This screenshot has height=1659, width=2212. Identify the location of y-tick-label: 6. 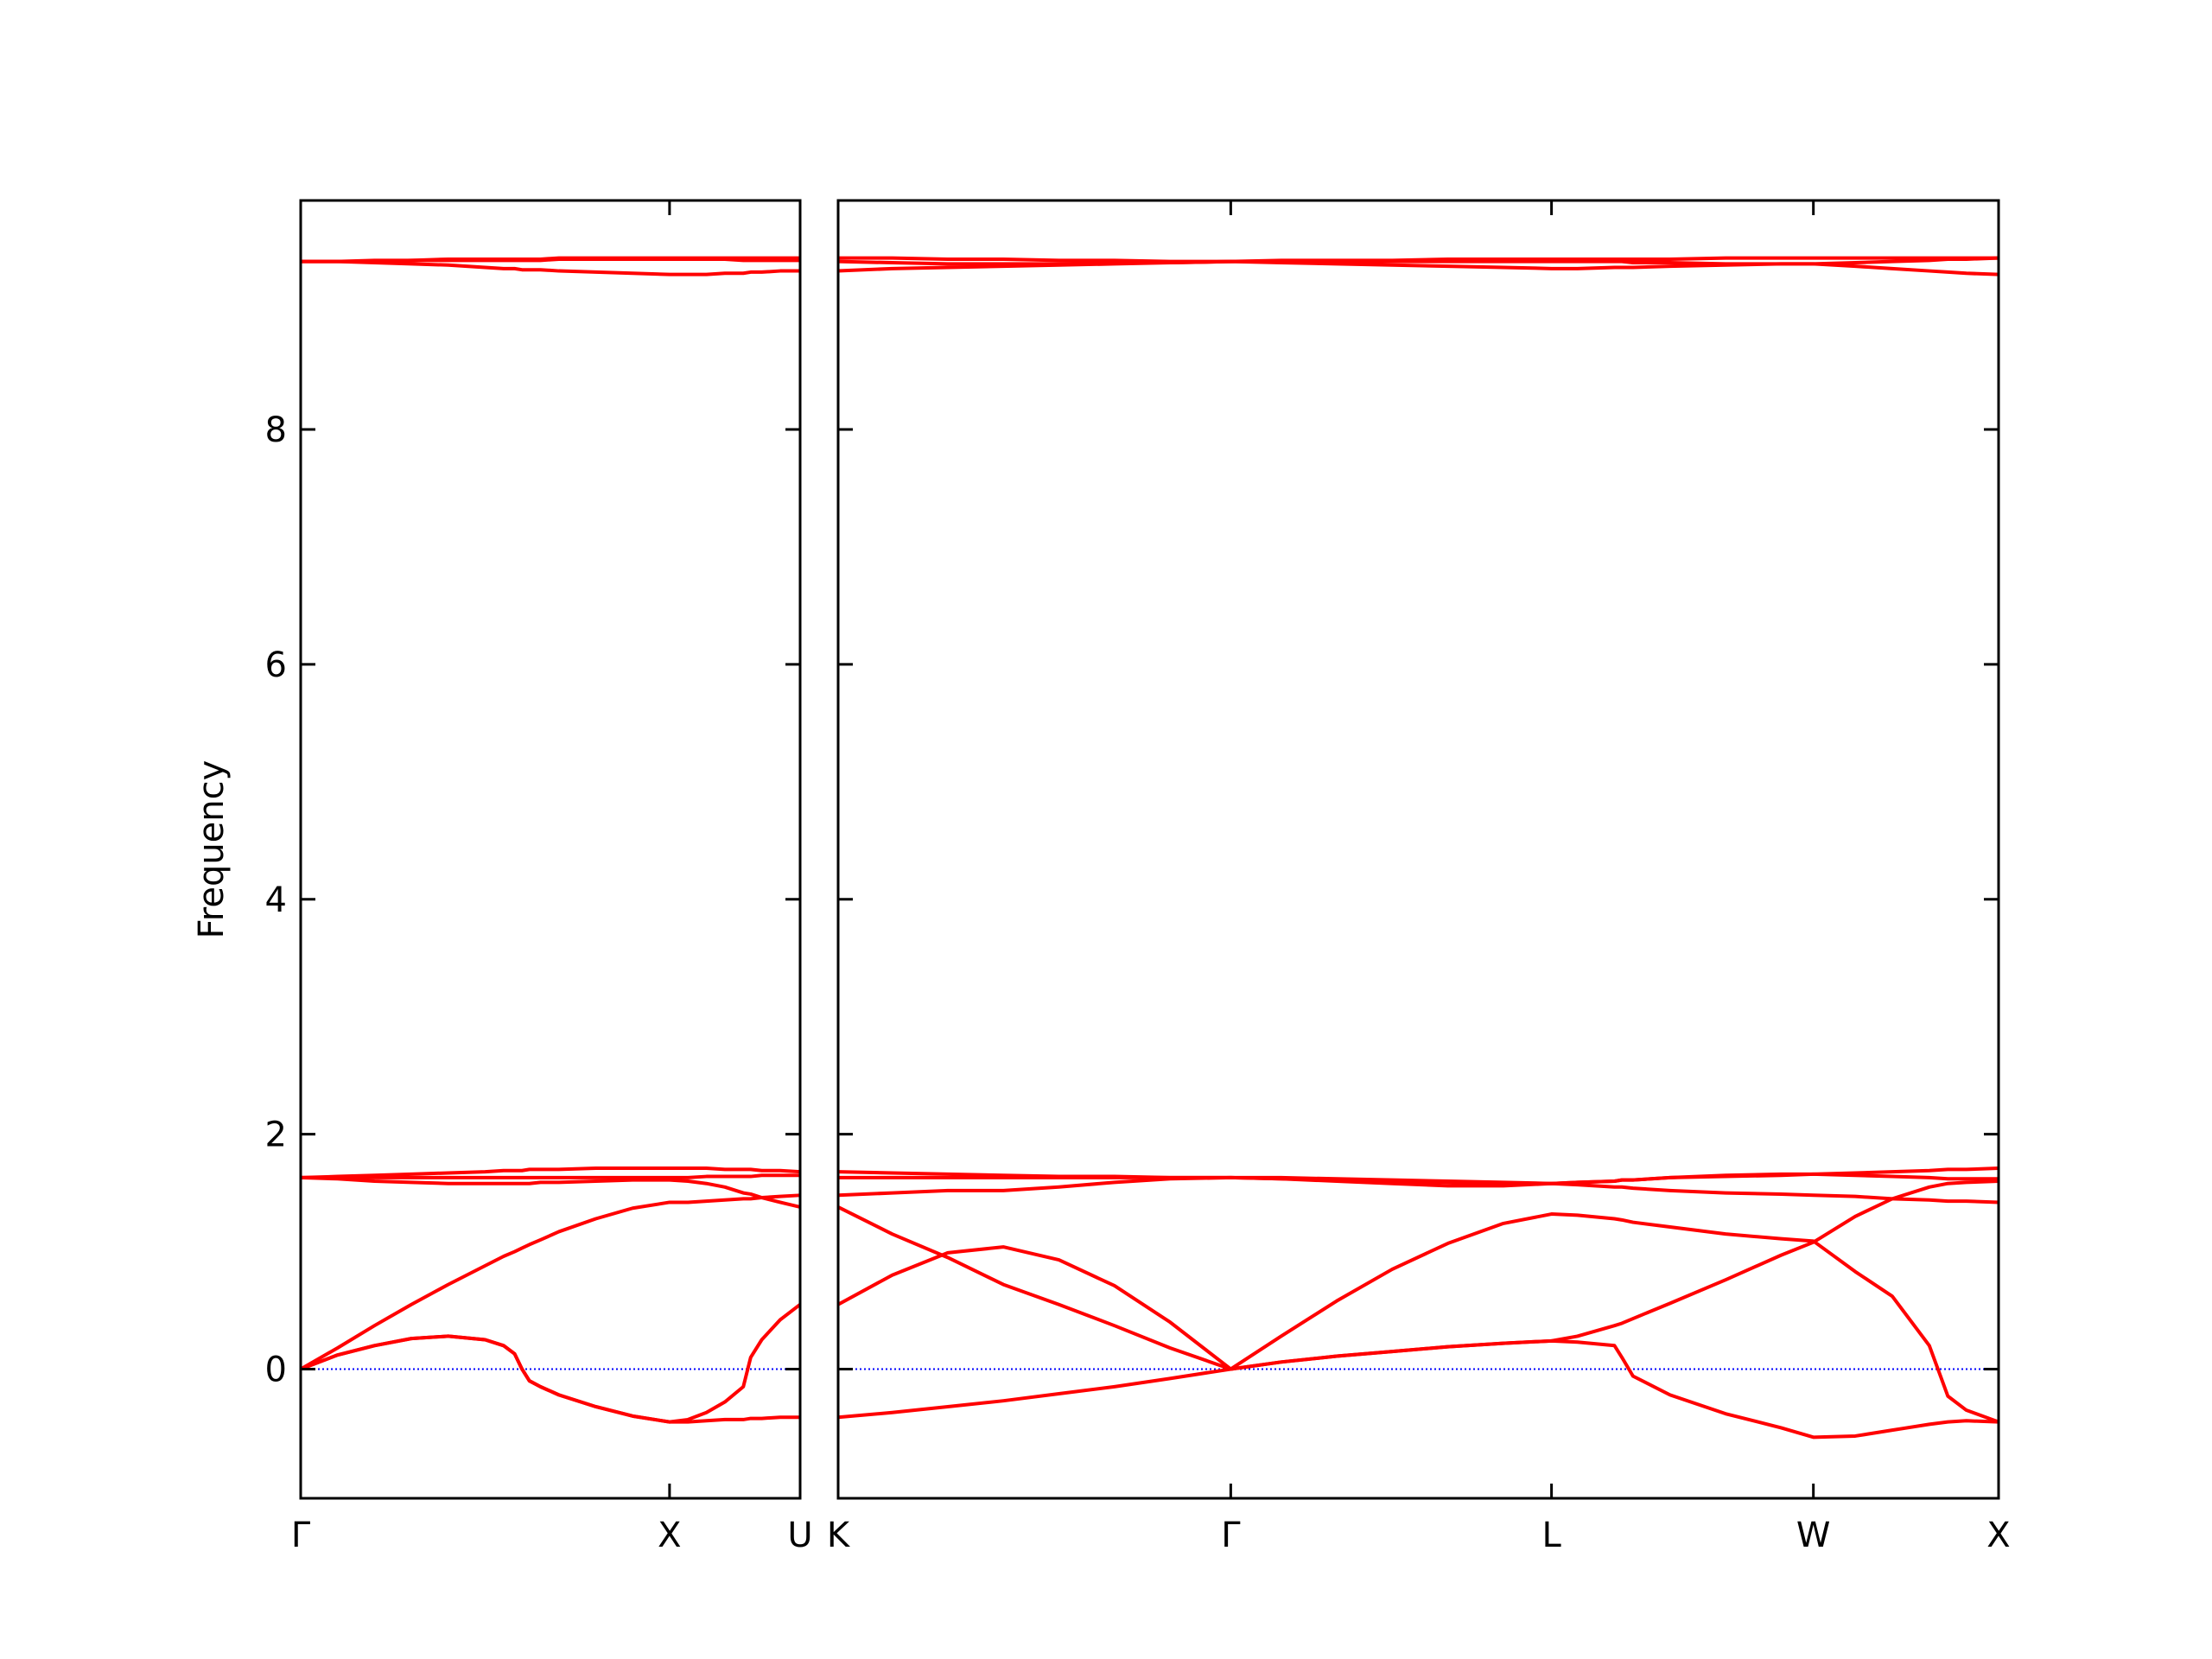
(276, 665).